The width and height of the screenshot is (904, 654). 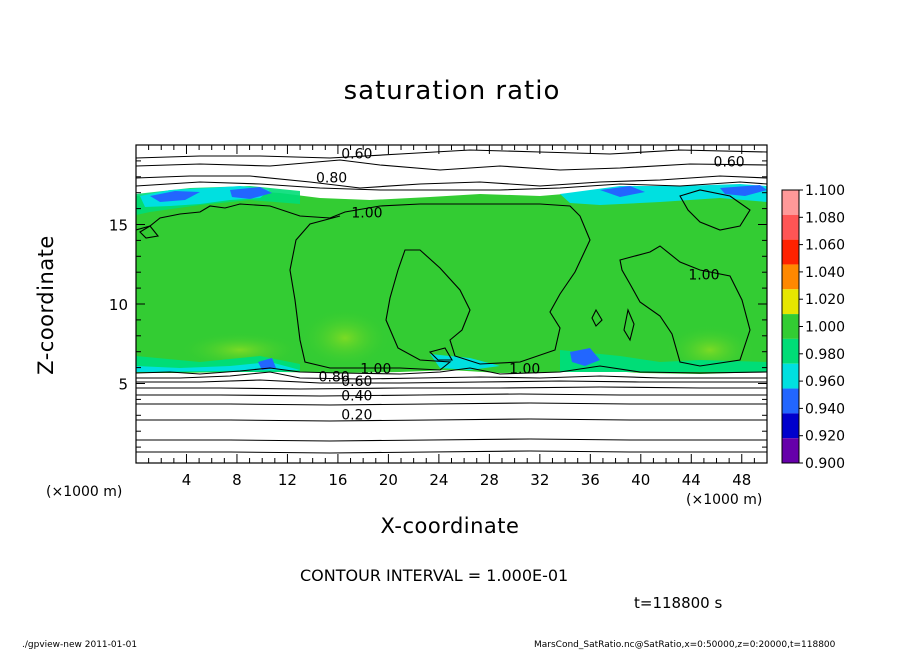 I want to click on x-unit-label: (×1000 m), so click(x=724, y=500).